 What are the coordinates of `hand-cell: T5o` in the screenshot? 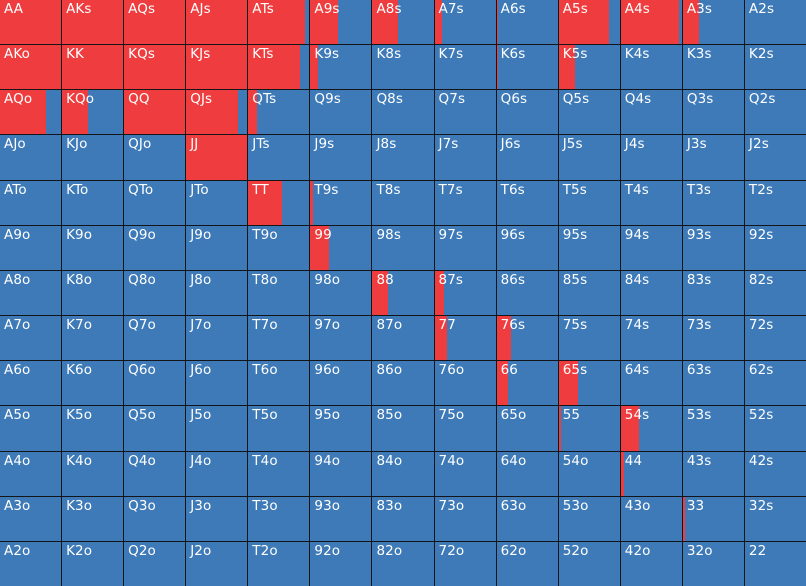 It's located at (279, 428).